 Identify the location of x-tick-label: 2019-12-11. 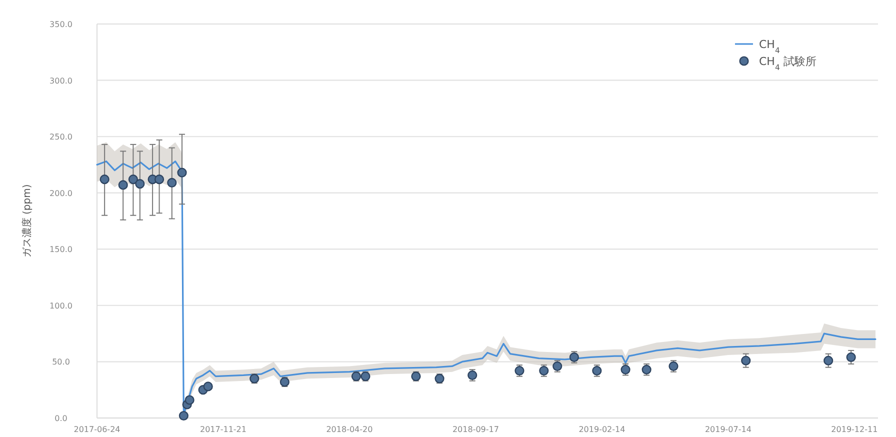
(854, 429).